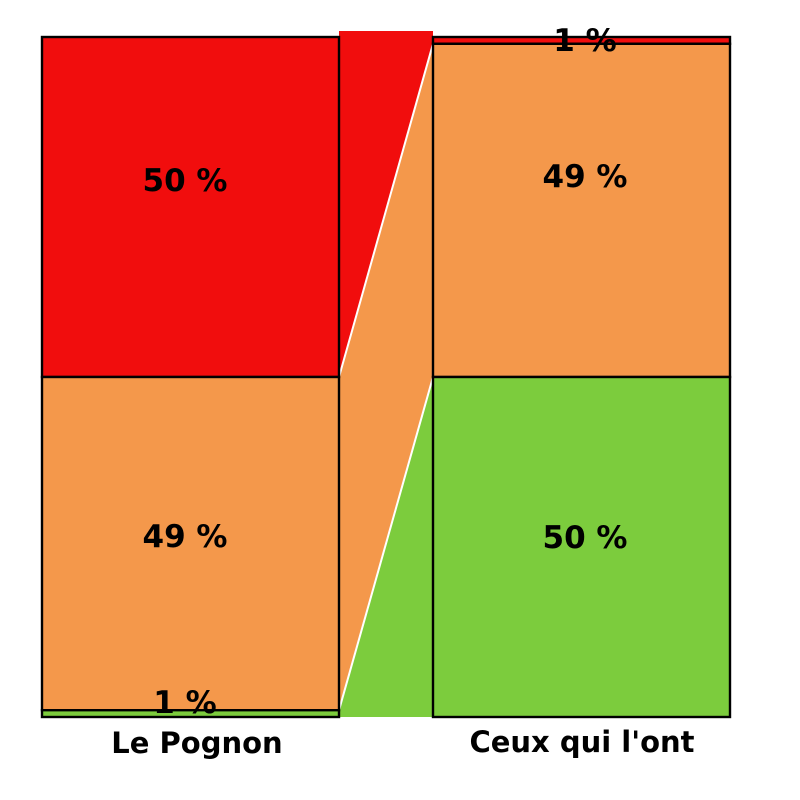 The height and width of the screenshot is (800, 800). I want to click on flow-orange, so click(386, 377).